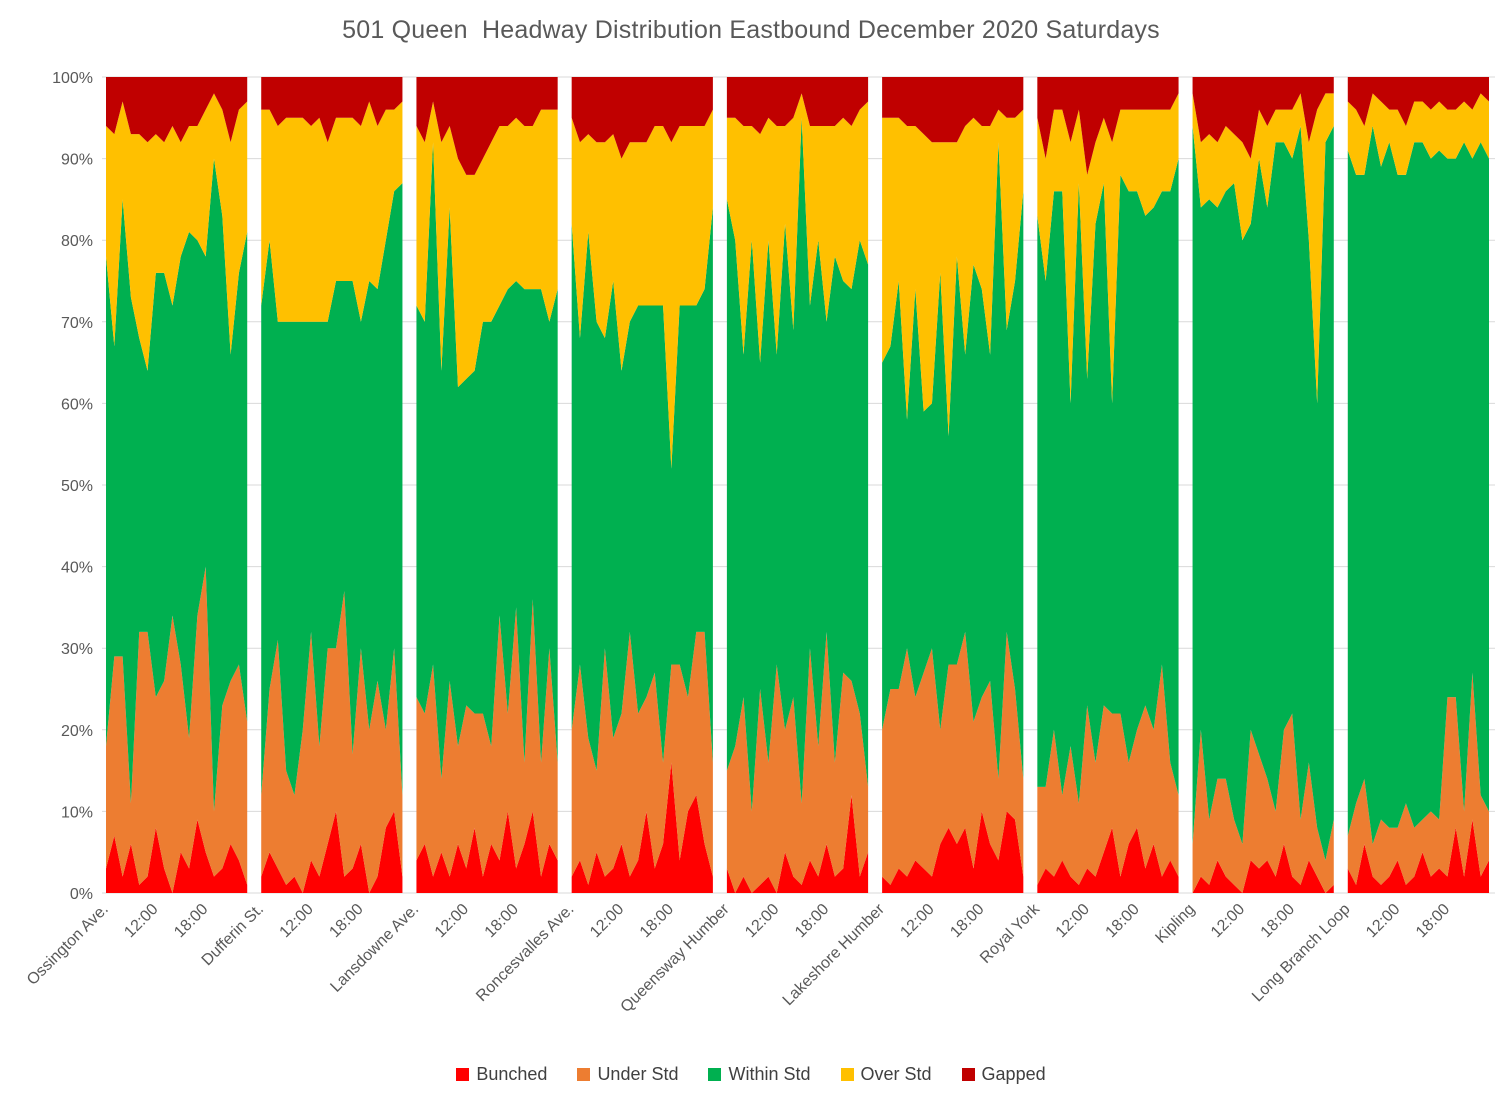  What do you see at coordinates (77, 568) in the screenshot?
I see `y-tick-label: 40%` at bounding box center [77, 568].